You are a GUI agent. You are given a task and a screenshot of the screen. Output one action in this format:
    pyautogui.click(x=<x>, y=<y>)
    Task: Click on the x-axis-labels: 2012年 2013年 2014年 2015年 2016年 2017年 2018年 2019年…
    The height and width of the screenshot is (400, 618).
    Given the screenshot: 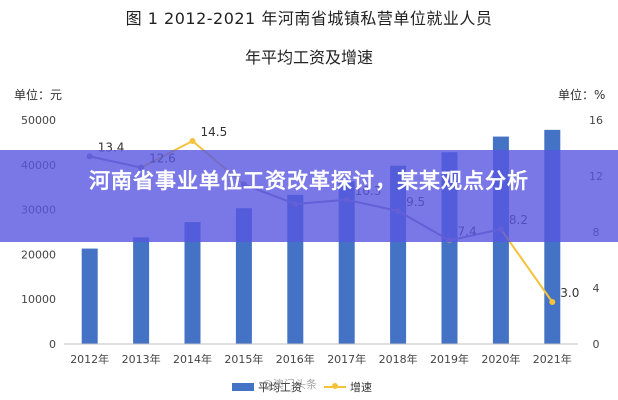 What is the action you would take?
    pyautogui.click(x=321, y=359)
    